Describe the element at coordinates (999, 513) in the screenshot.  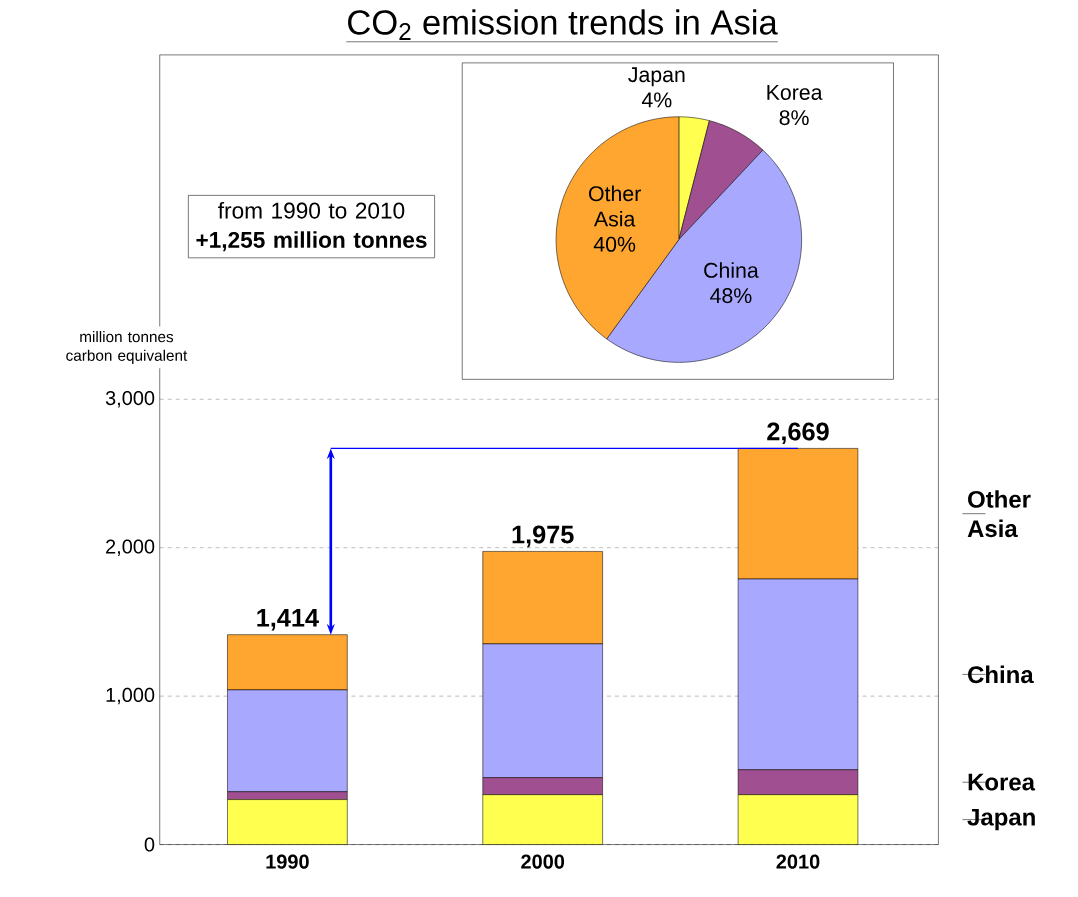
I see `text: Other Asia` at that location.